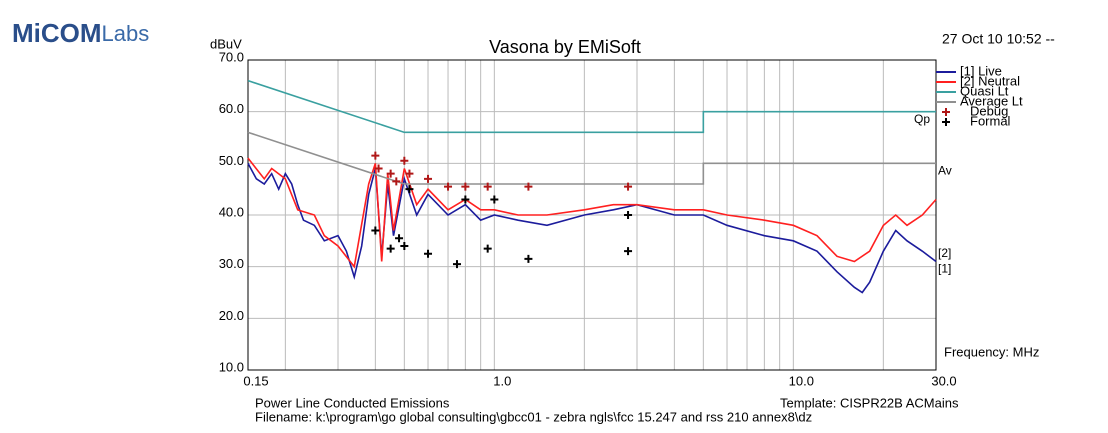 The height and width of the screenshot is (433, 1108). Describe the element at coordinates (255, 380) in the screenshot. I see `x-tick-label: 0.15` at that location.